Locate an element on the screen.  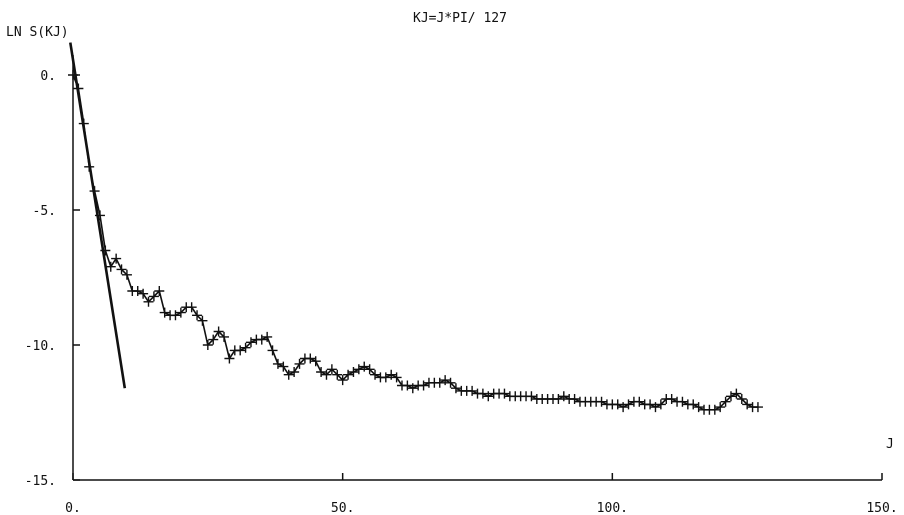
x-tick-label: 150. is located at coordinates (881, 508).